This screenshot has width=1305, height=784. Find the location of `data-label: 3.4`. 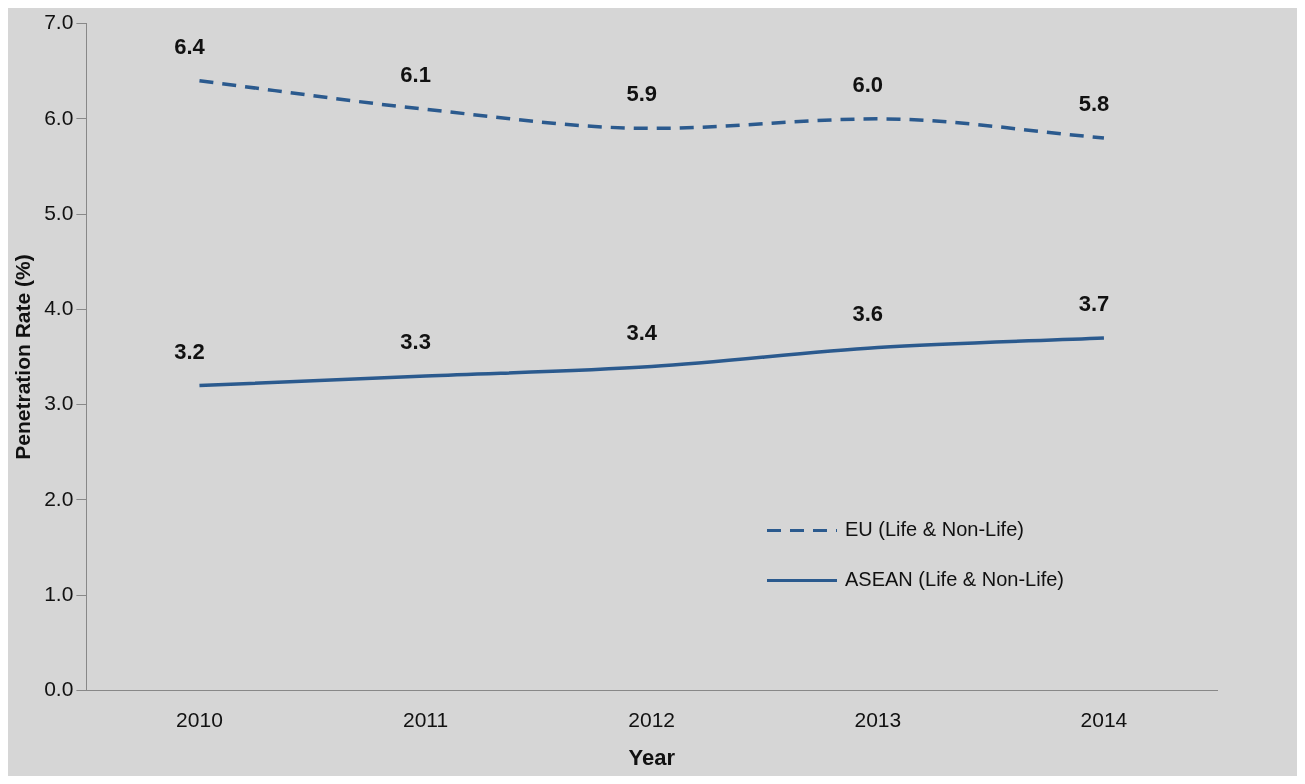

data-label: 3.4 is located at coordinates (642, 332).